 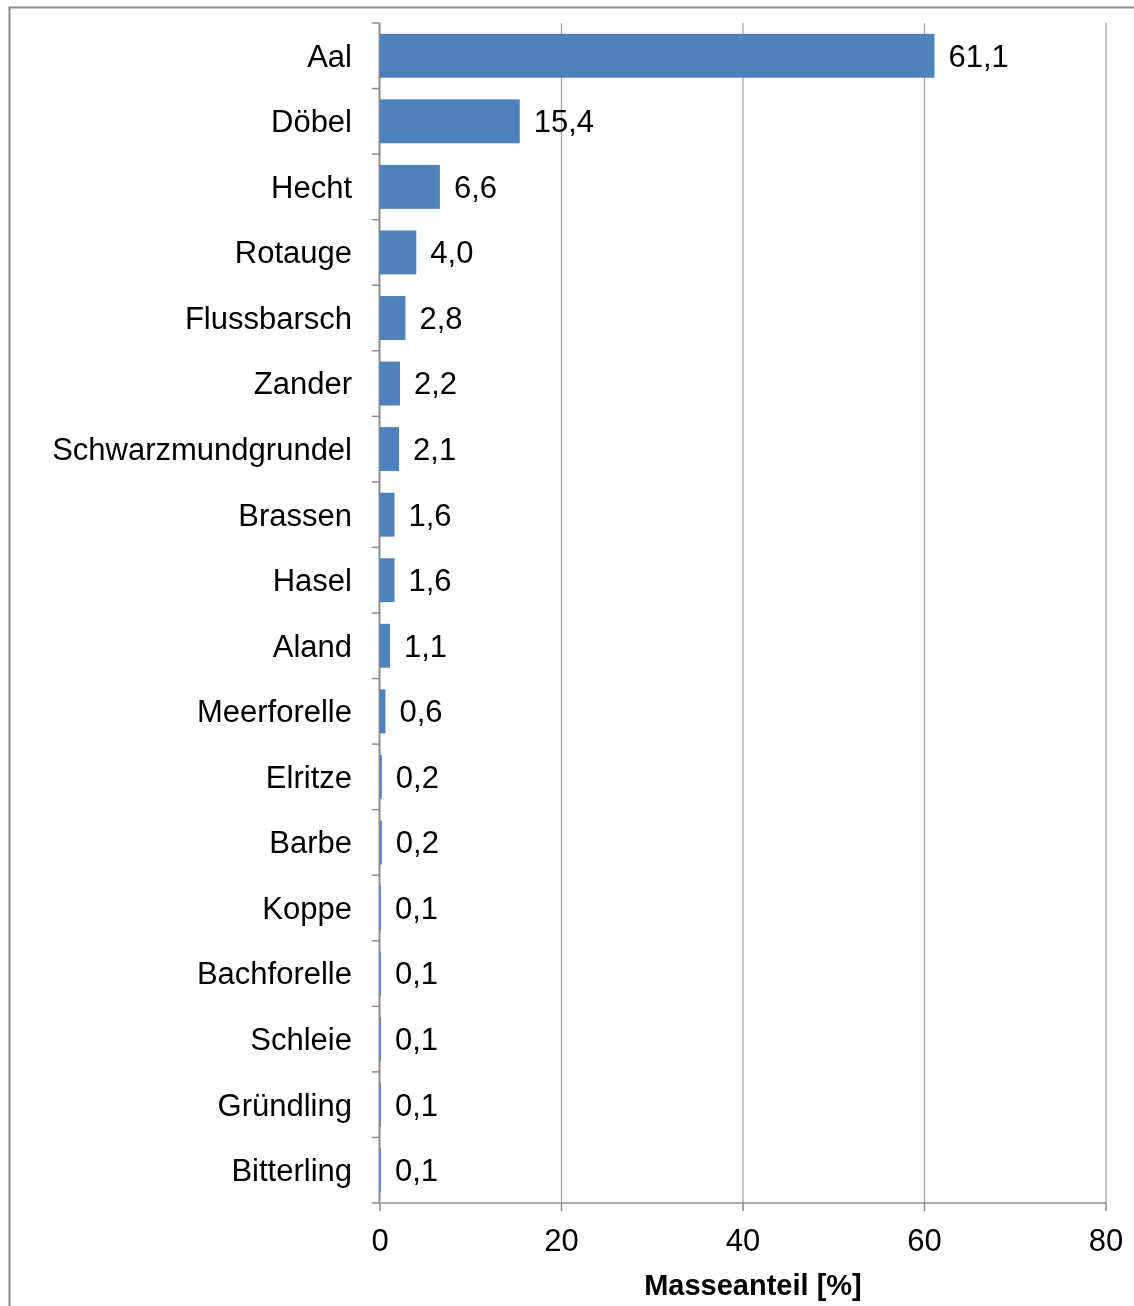 I want to click on data-label: 2,8, so click(x=441, y=318).